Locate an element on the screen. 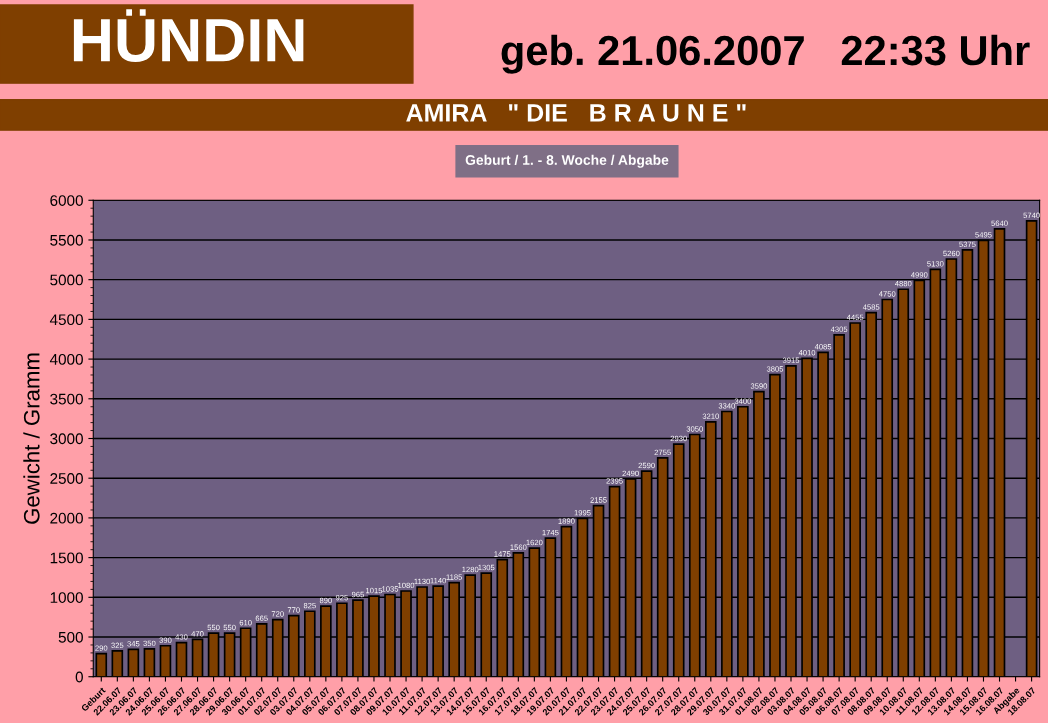 The width and height of the screenshot is (1048, 723). y-tick-label: 4000 is located at coordinates (66, 359).